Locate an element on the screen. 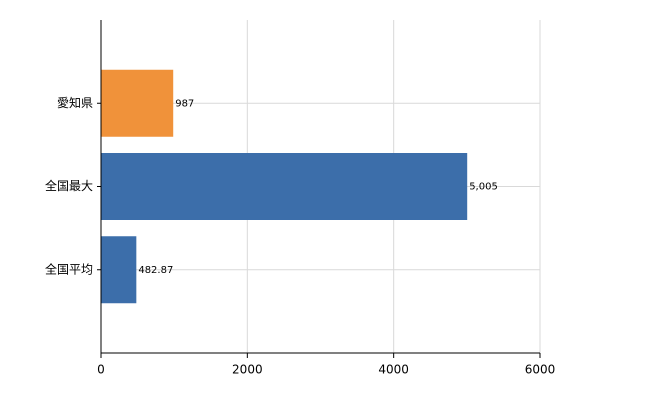 Image resolution: width=650 pixels, height=400 pixels. y-tick-label: 全国最大 is located at coordinates (69, 185).